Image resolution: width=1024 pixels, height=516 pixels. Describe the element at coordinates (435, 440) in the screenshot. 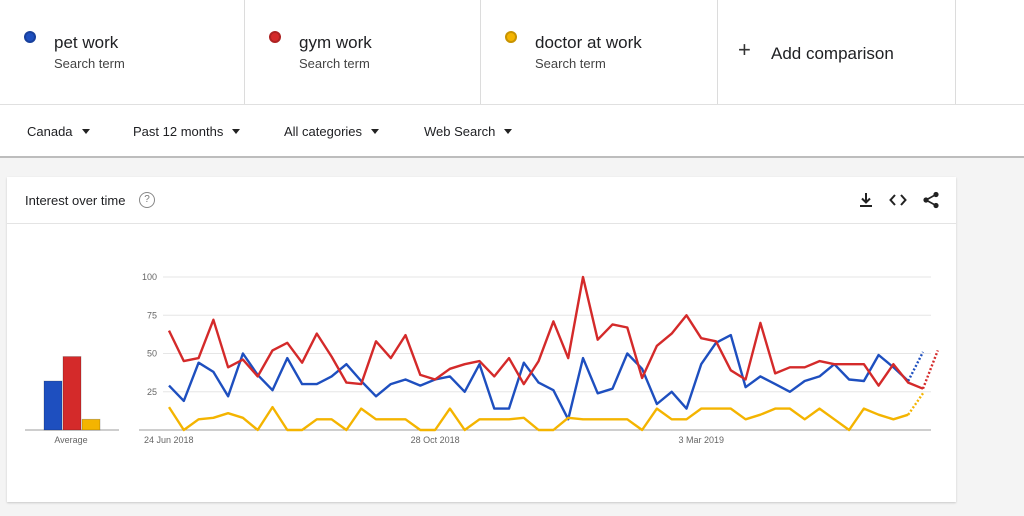

I see `x-tick-label: 28 Oct 2018` at that location.